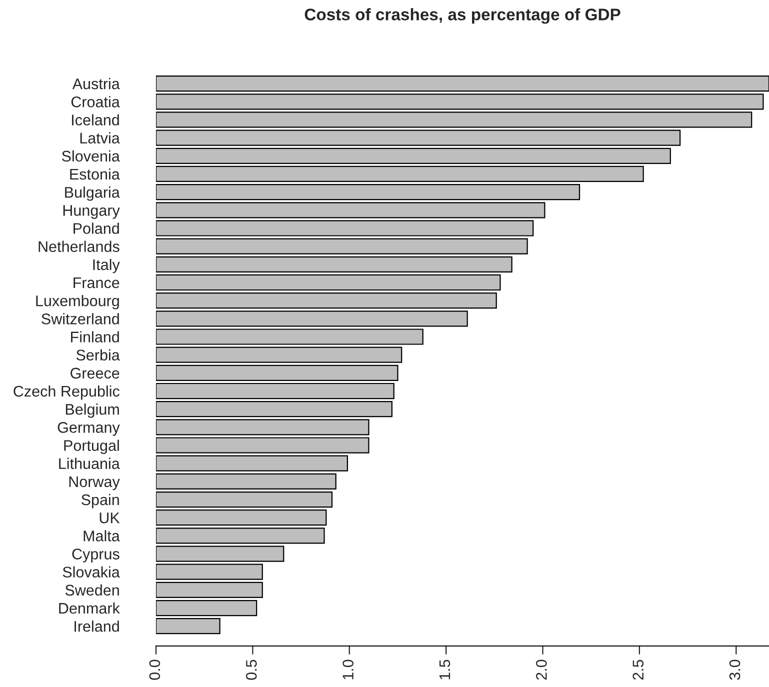 Image resolution: width=769 pixels, height=687 pixels. What do you see at coordinates (96, 228) in the screenshot?
I see `y-tick-label: Poland` at bounding box center [96, 228].